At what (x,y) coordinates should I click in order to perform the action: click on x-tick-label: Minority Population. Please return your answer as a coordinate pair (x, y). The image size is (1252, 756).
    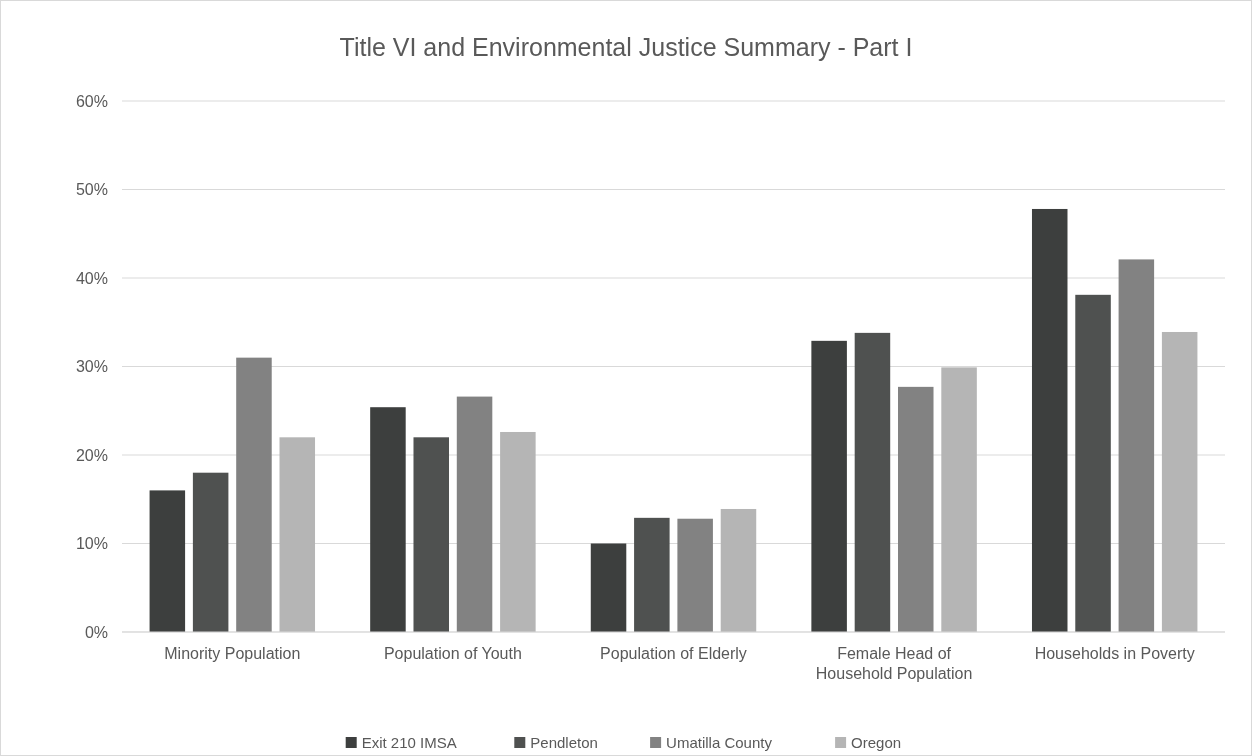
    Looking at the image, I should click on (232, 653).